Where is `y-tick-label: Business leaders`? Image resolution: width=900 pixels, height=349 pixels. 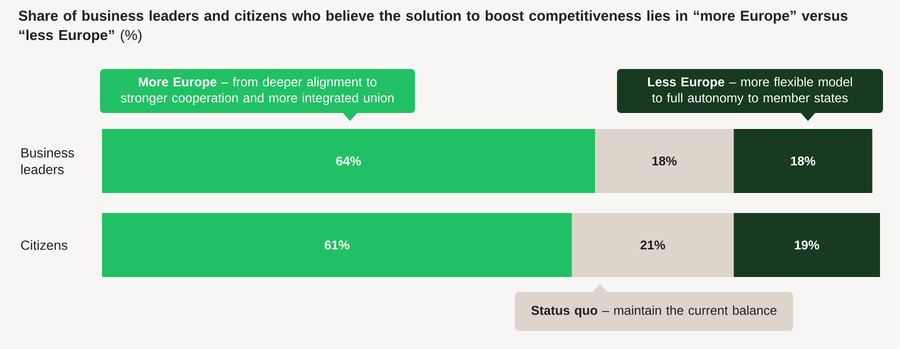 y-tick-label: Business leaders is located at coordinates (47, 161).